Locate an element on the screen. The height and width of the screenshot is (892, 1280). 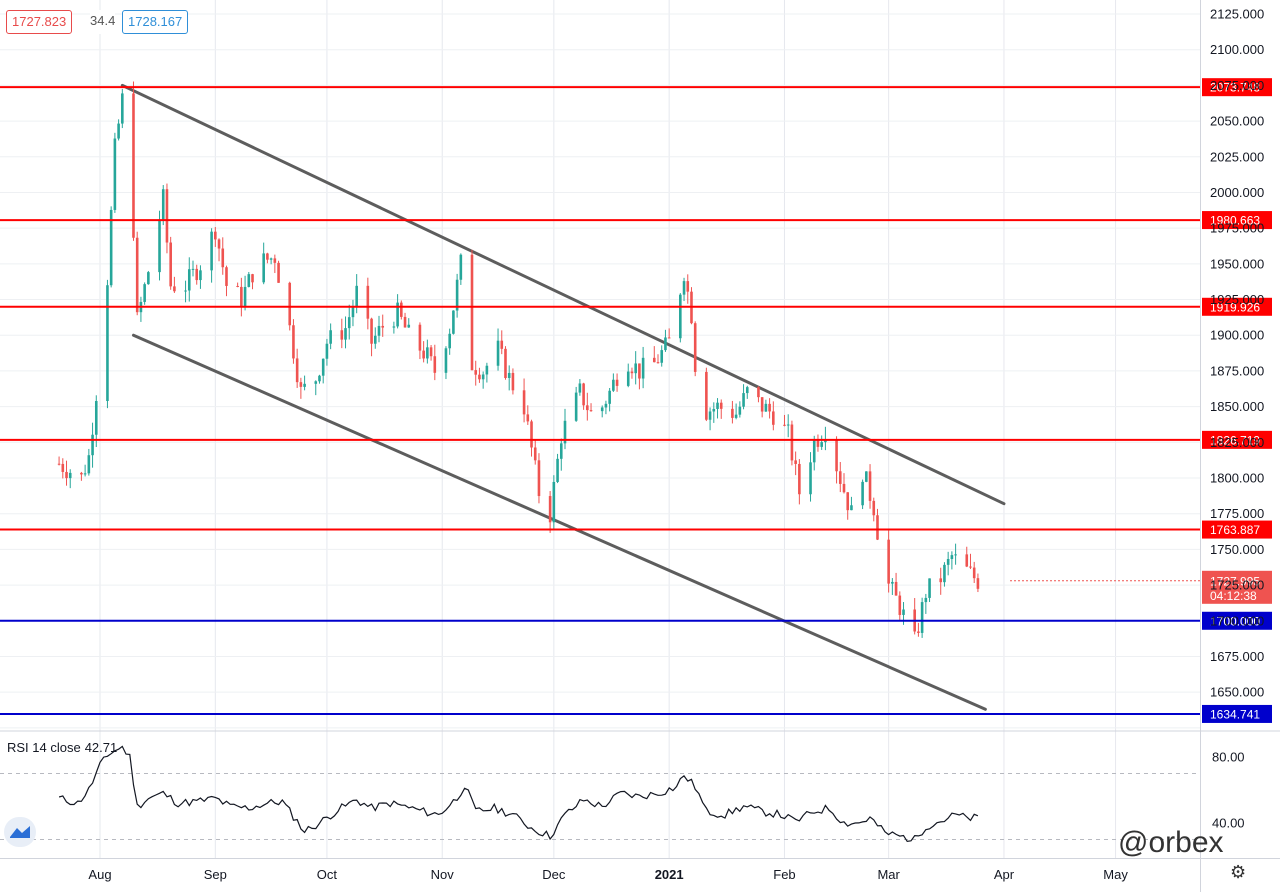
rsi-tick-label: 80.00 is located at coordinates (1228, 757).